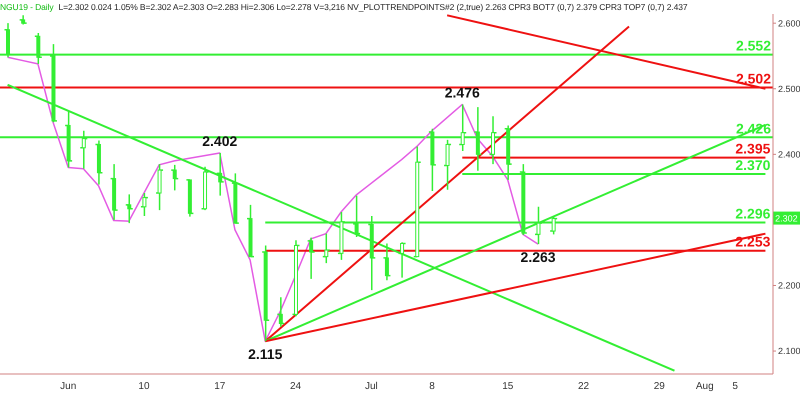  Describe the element at coordinates (220, 141) in the screenshot. I see `data-label: 2.402` at that location.